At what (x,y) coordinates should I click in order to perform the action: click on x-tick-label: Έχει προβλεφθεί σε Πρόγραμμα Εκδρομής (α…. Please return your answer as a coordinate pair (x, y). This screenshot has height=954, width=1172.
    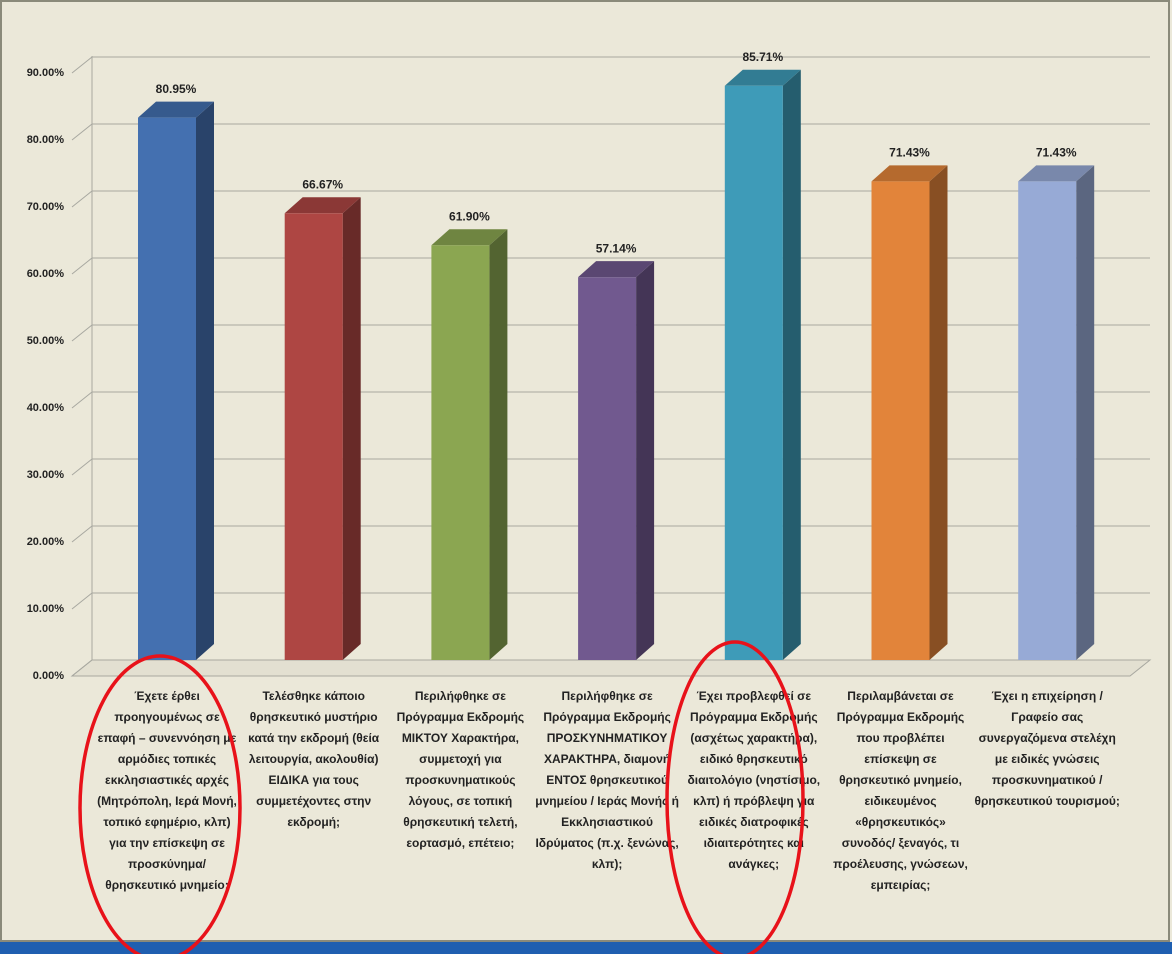
    Looking at the image, I should click on (754, 780).